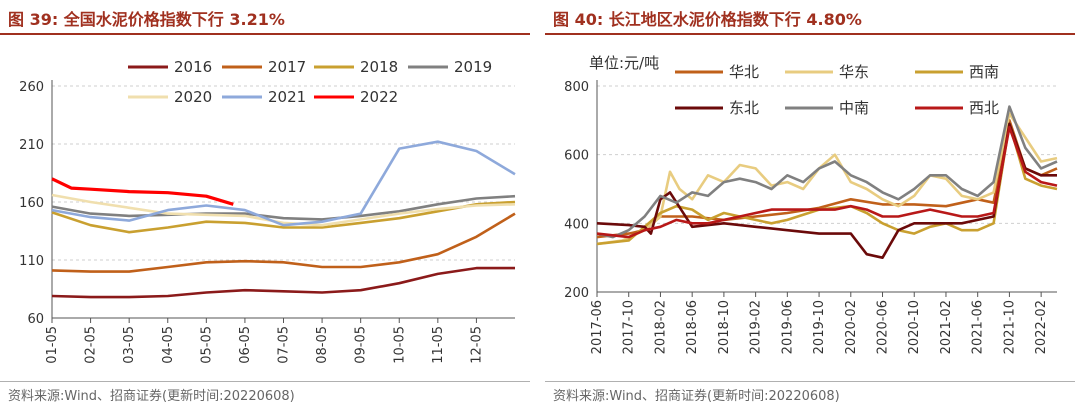 The image size is (1080, 416). I want to click on x-tick-label: 04-05, so click(168, 345).